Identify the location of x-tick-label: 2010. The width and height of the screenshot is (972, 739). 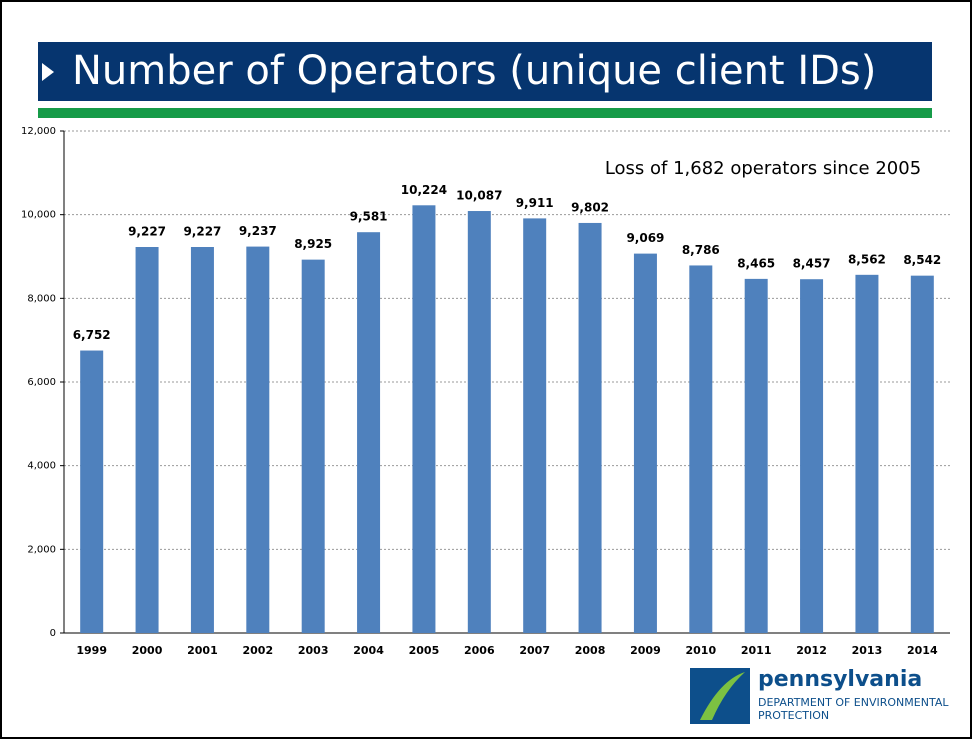
(701, 650).